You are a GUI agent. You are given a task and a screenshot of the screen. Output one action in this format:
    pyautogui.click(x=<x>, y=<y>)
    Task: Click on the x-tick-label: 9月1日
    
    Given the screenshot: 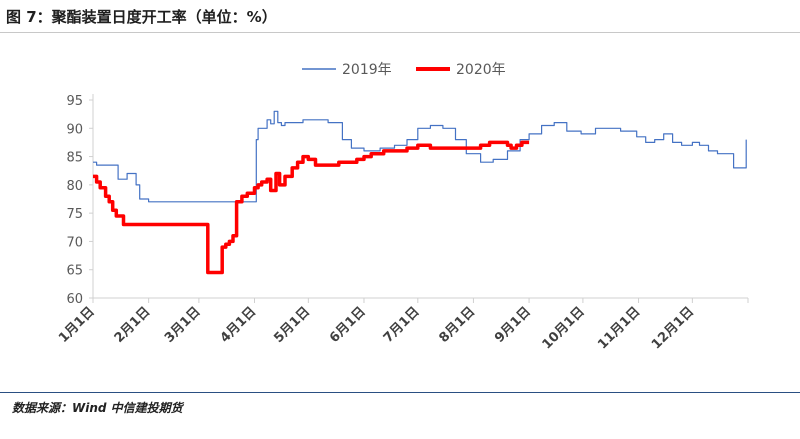 What is the action you would take?
    pyautogui.click(x=513, y=325)
    